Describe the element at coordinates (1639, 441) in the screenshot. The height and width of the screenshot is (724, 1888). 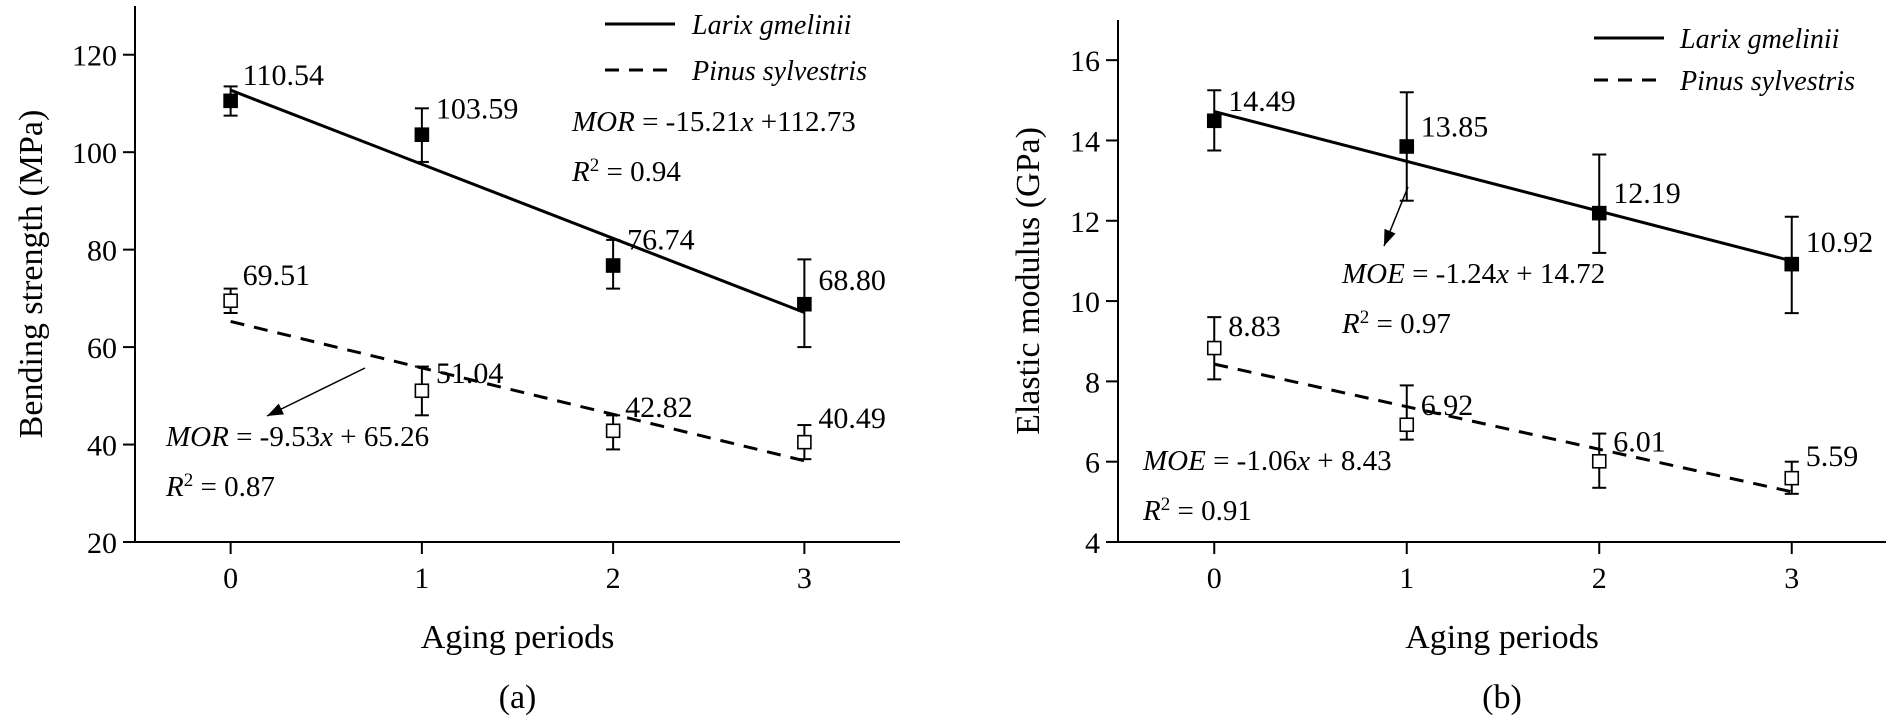
I see `data-label: 6.01` at that location.